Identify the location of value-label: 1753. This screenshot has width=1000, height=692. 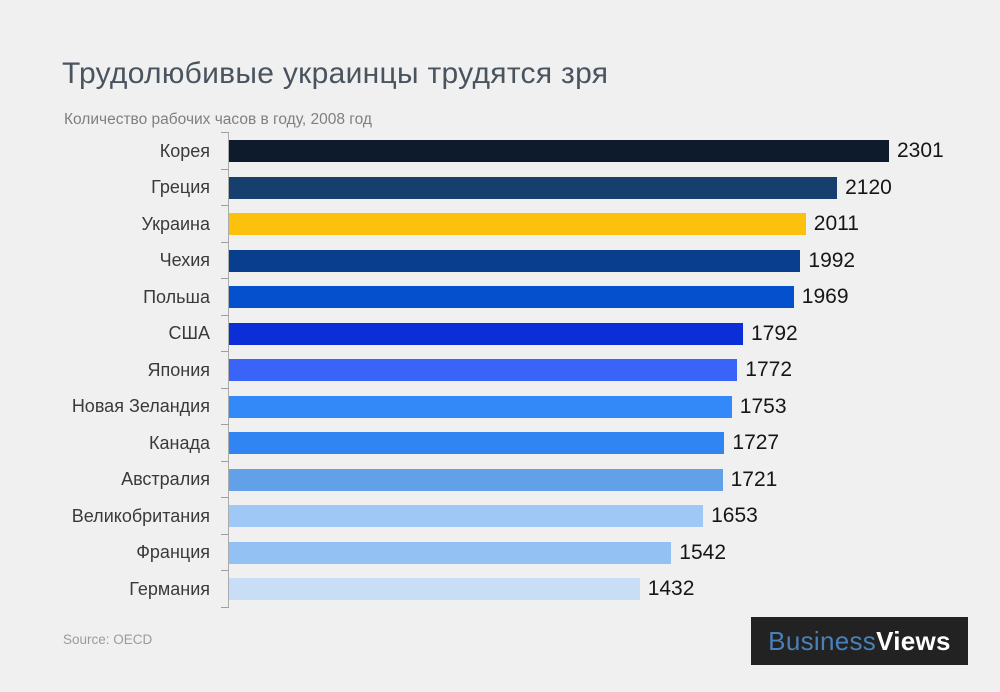
(763, 406).